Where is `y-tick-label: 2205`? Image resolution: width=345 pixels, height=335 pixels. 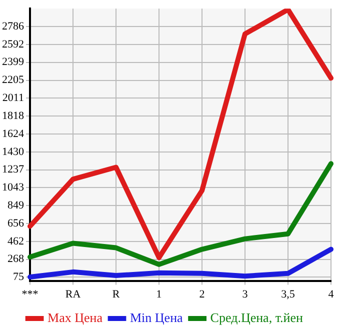 y-tick-label: 2205 is located at coordinates (13, 80).